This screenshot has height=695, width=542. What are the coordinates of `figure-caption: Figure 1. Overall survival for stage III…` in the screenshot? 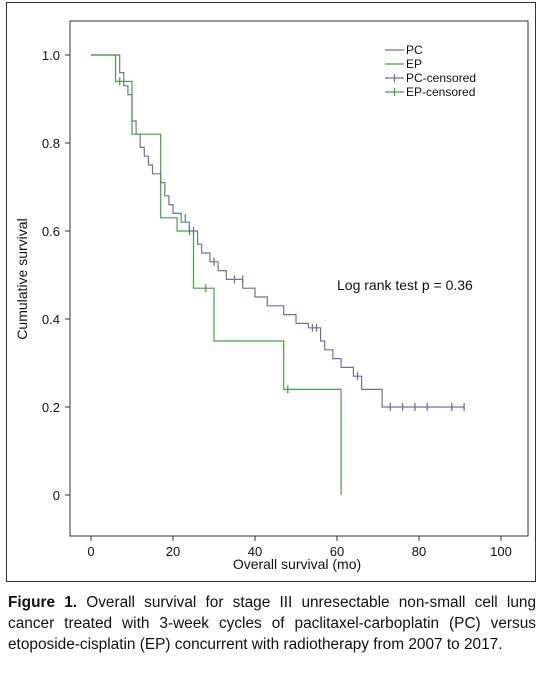 It's located at (272, 623).